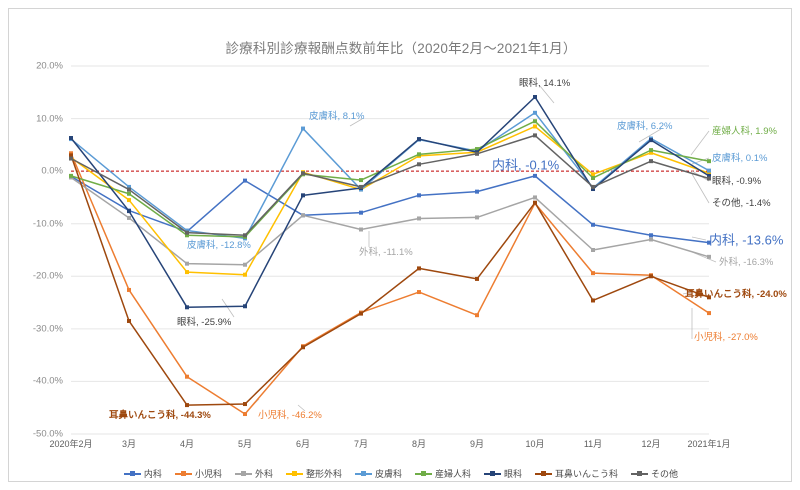 This screenshot has width=800, height=490. I want to click on y-axis-tick-label: -40.0%, so click(47, 381).